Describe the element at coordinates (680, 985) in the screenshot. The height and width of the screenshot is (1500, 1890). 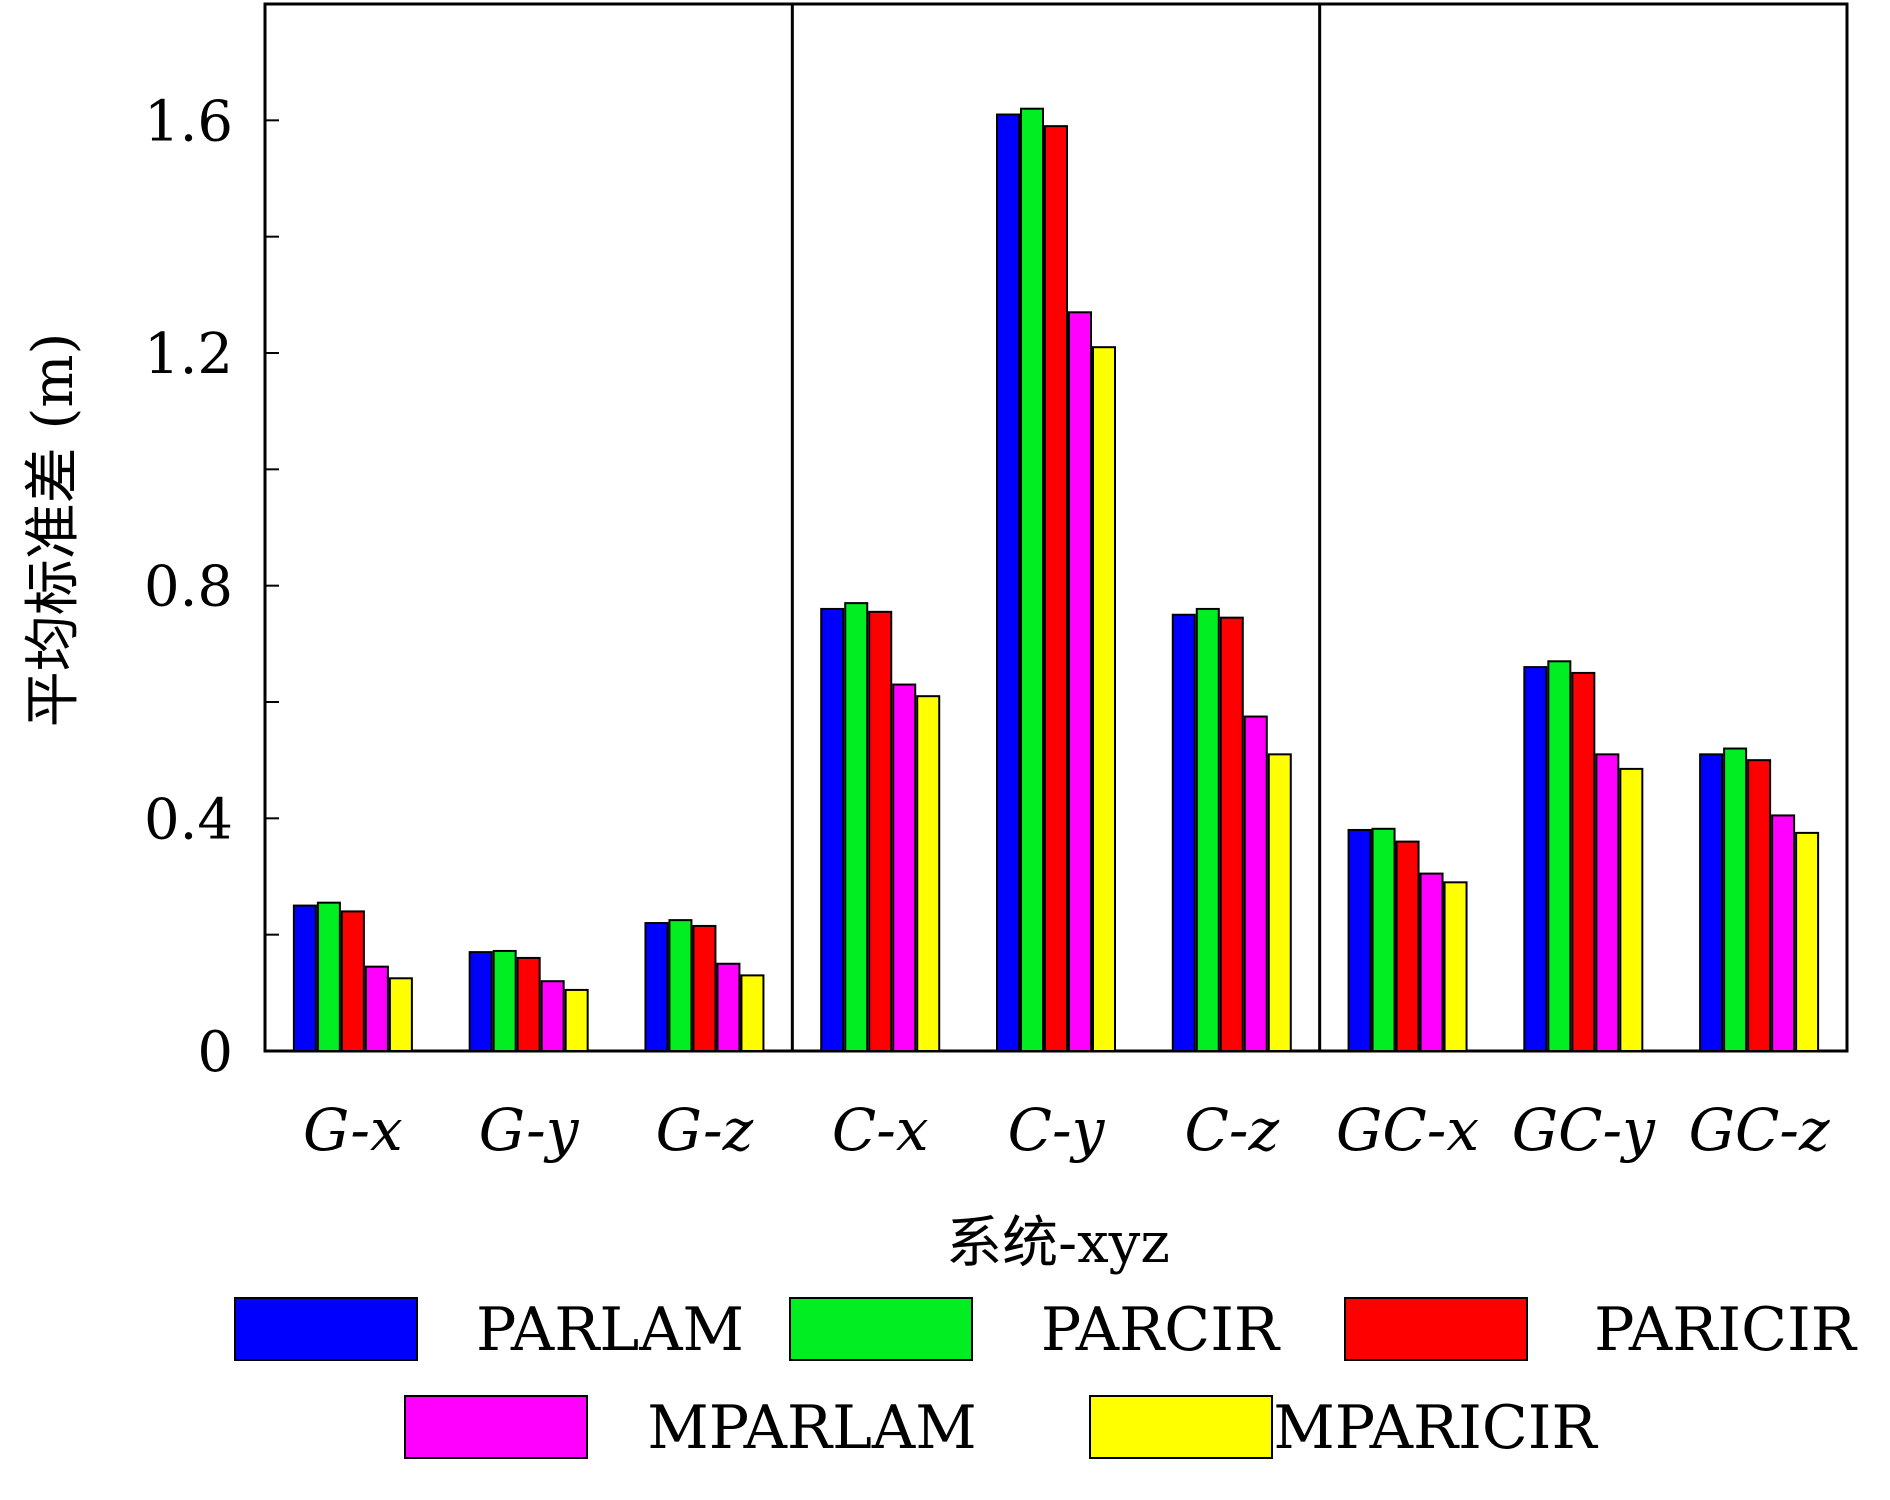
I see `bar-parcir-g-z` at that location.